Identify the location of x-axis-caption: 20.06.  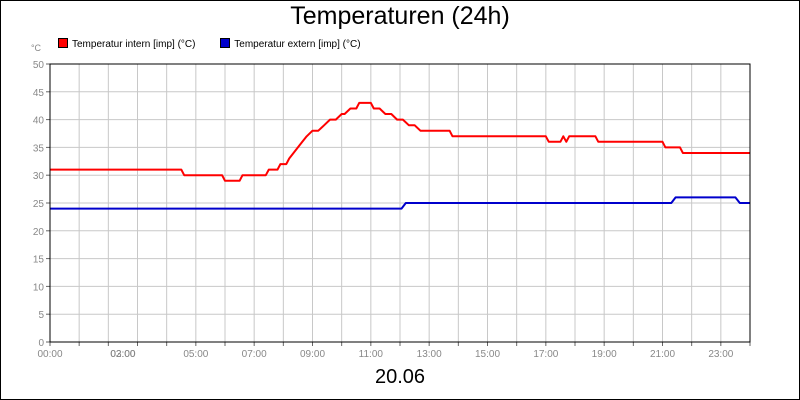
(400, 377).